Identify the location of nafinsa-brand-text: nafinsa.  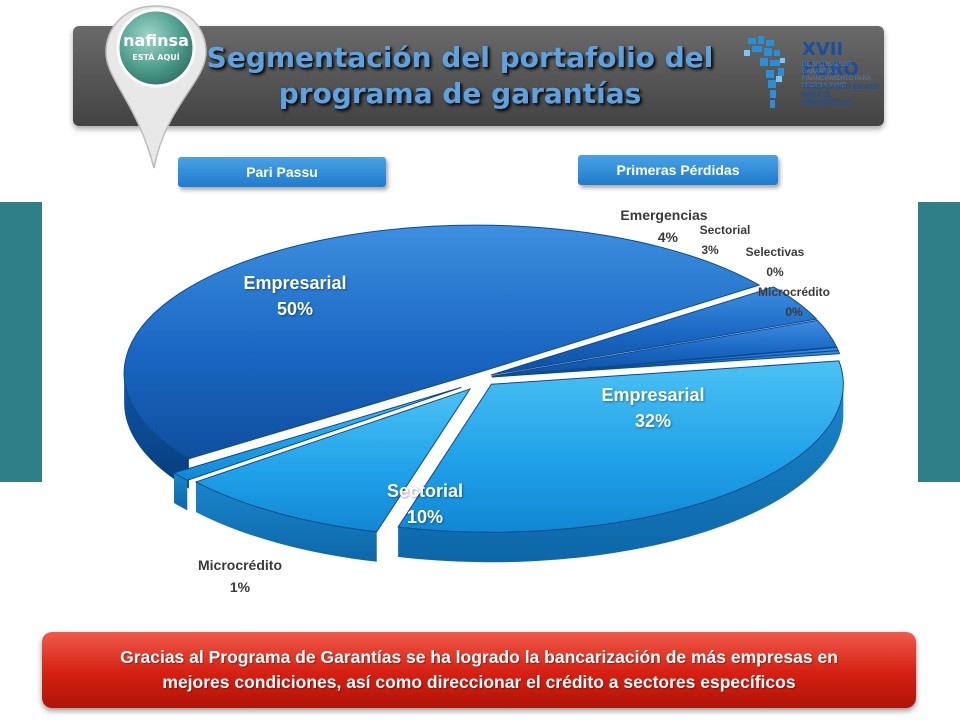
(156, 40).